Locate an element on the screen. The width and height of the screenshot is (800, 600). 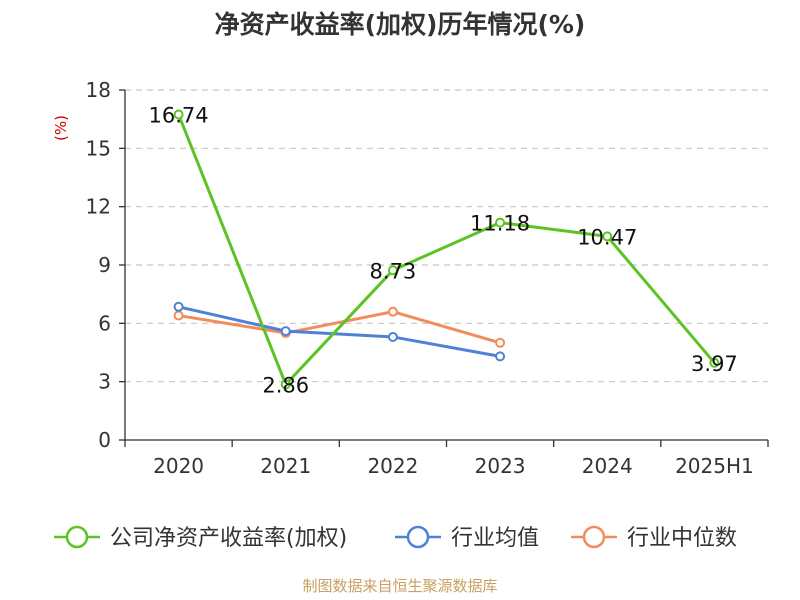
data-label: 2.86 is located at coordinates (285, 385).